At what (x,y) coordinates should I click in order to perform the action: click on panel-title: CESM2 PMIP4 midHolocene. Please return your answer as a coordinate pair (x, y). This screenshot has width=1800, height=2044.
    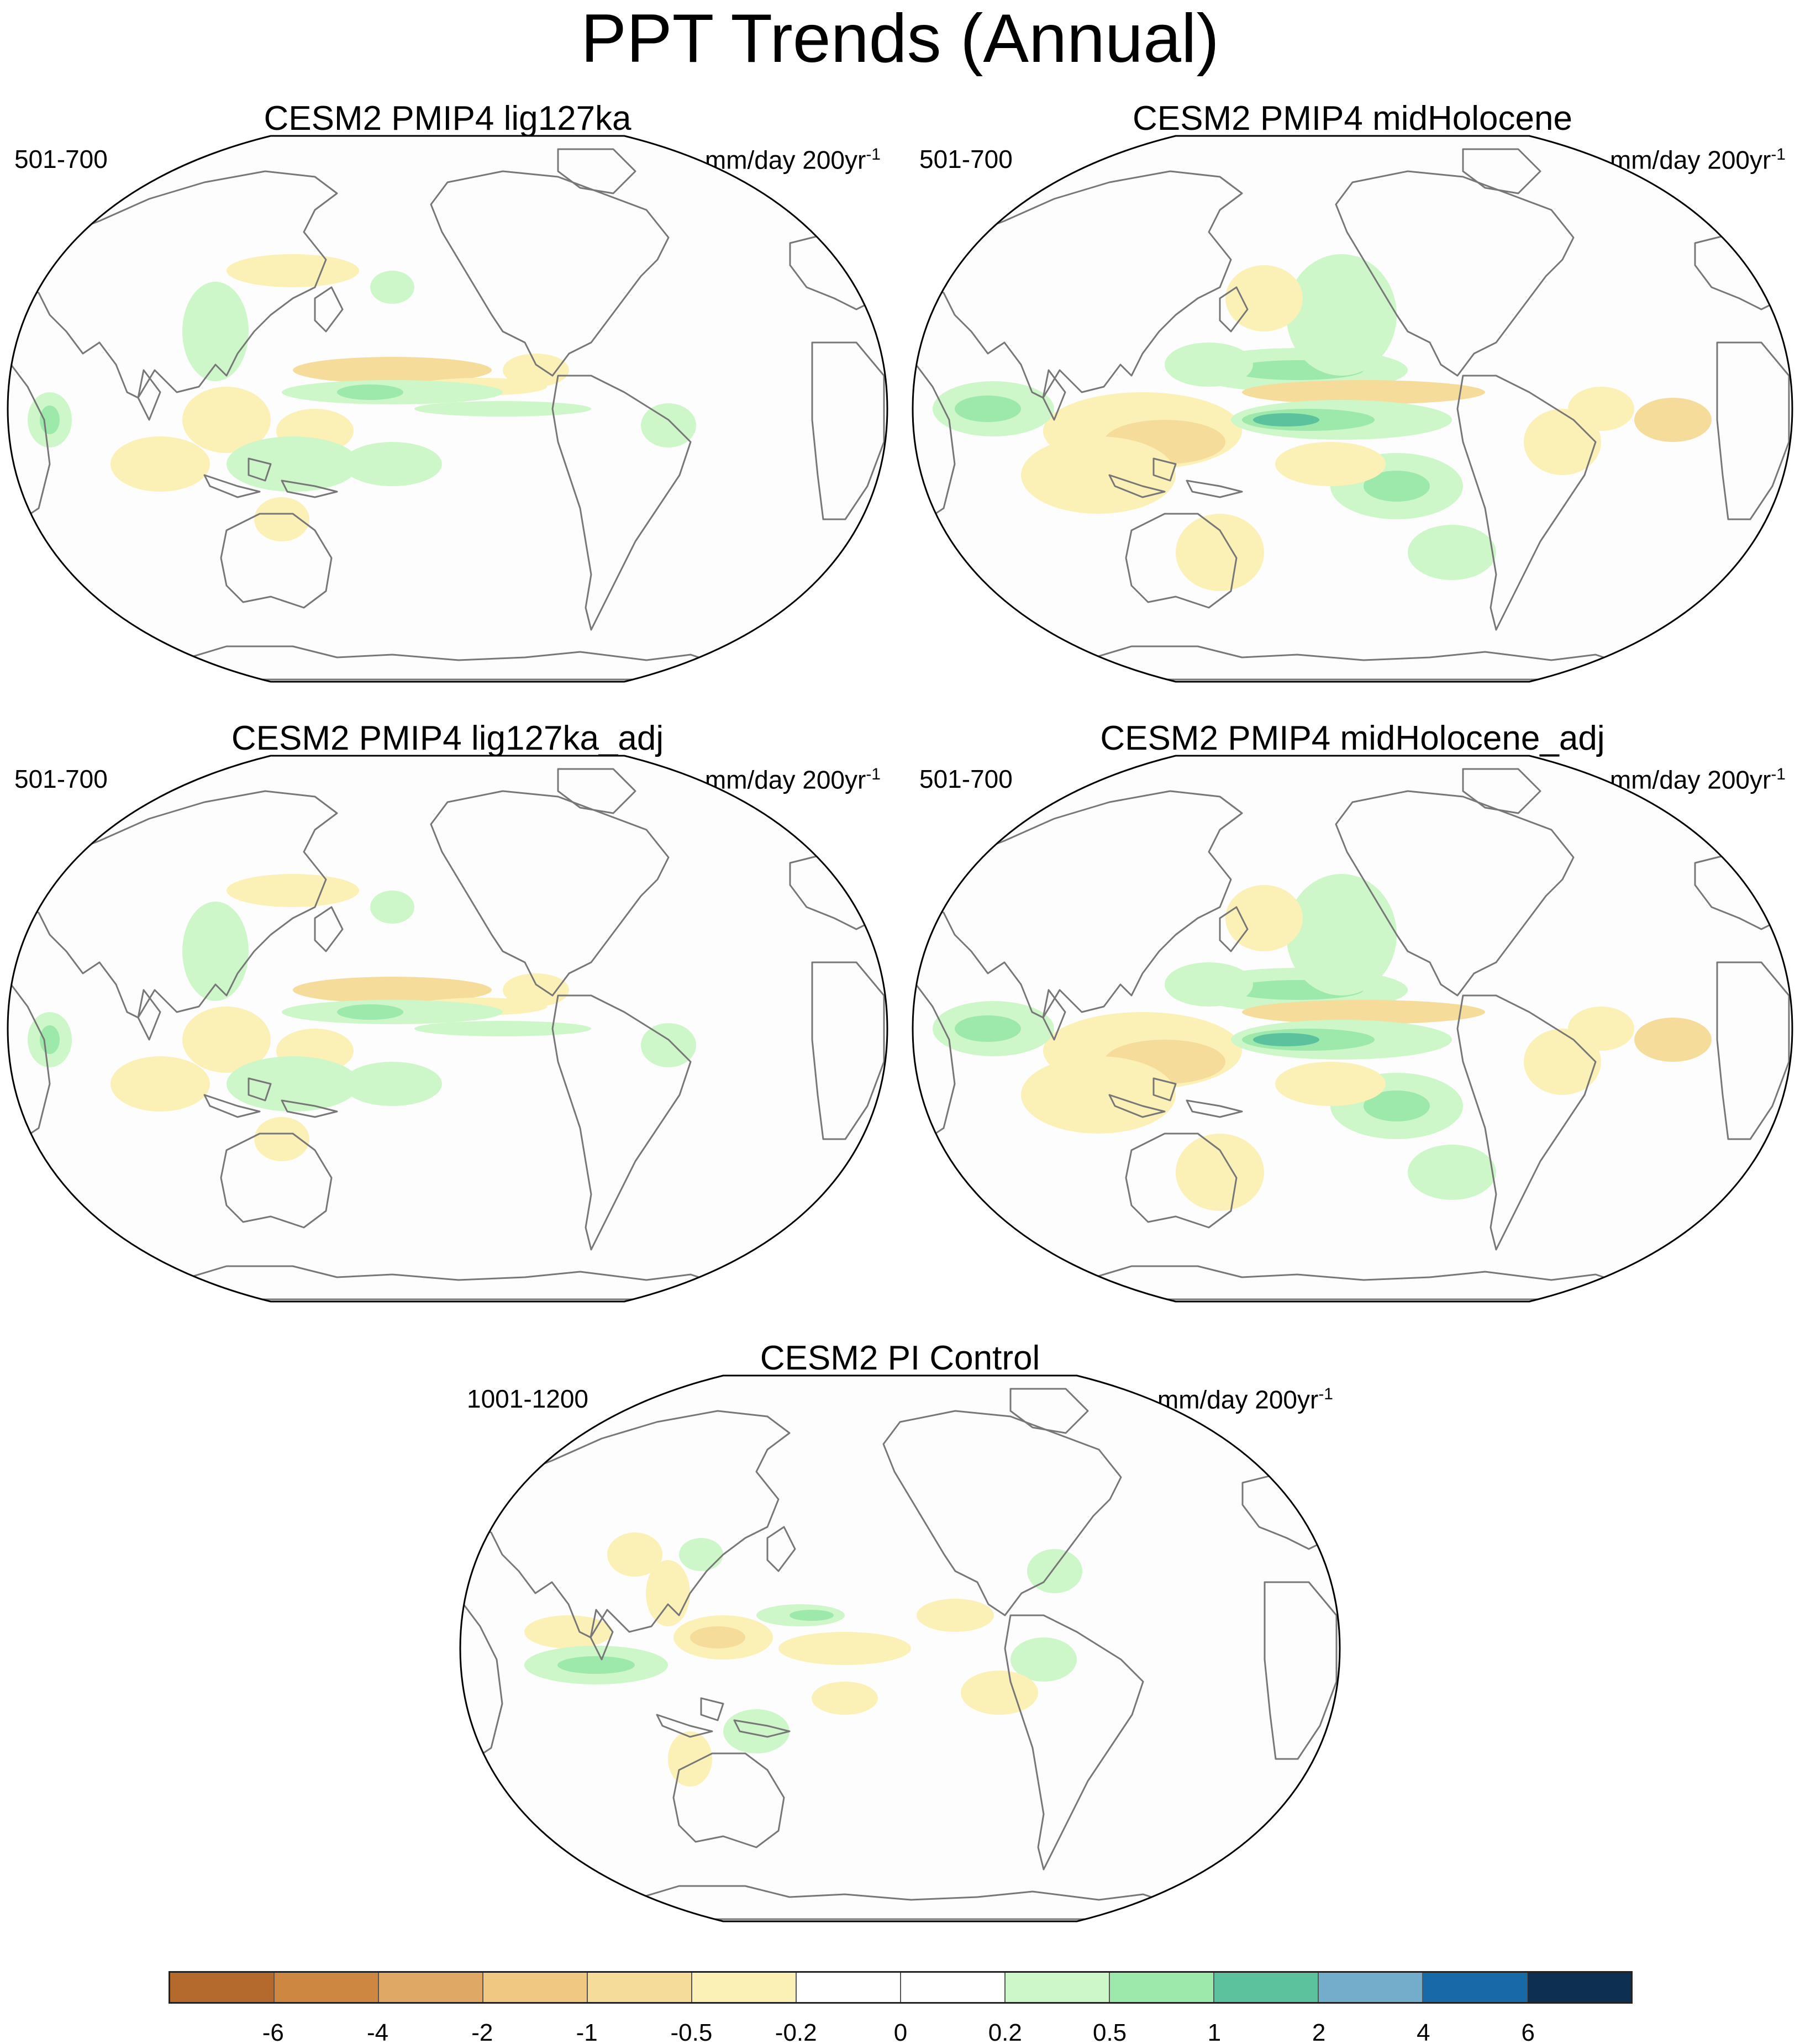
    Looking at the image, I should click on (1353, 118).